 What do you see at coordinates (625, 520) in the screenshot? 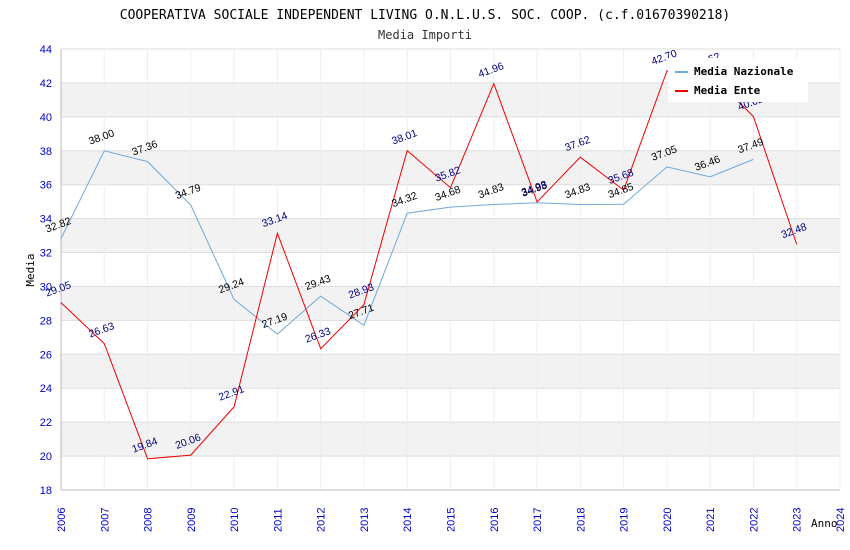
I see `x-tick-label: 2019` at bounding box center [625, 520].